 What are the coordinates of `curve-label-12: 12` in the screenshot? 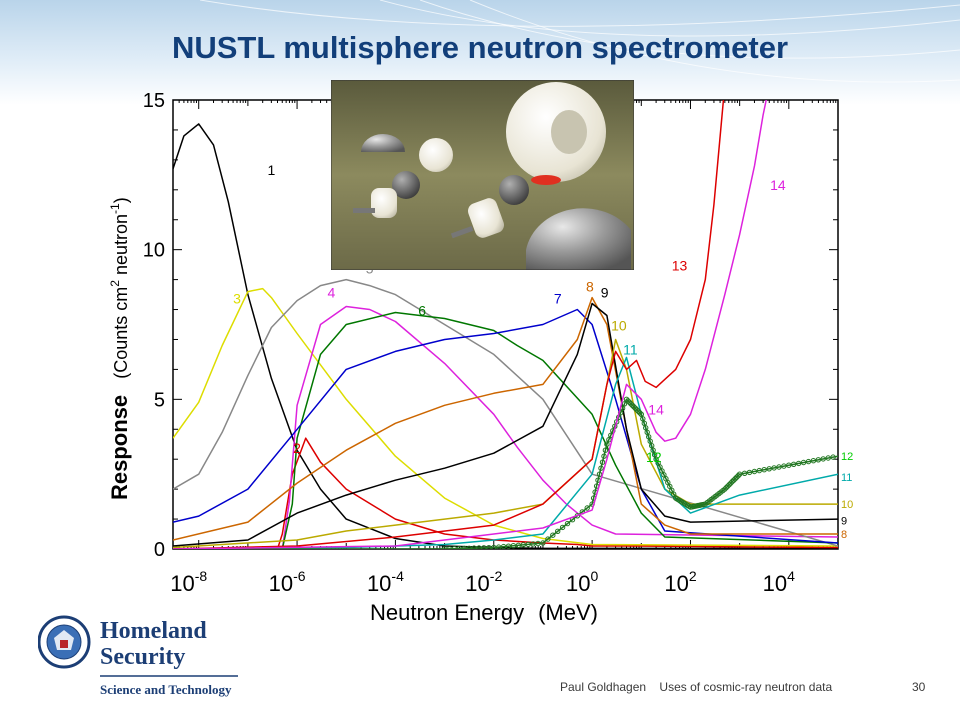 It's located at (654, 457).